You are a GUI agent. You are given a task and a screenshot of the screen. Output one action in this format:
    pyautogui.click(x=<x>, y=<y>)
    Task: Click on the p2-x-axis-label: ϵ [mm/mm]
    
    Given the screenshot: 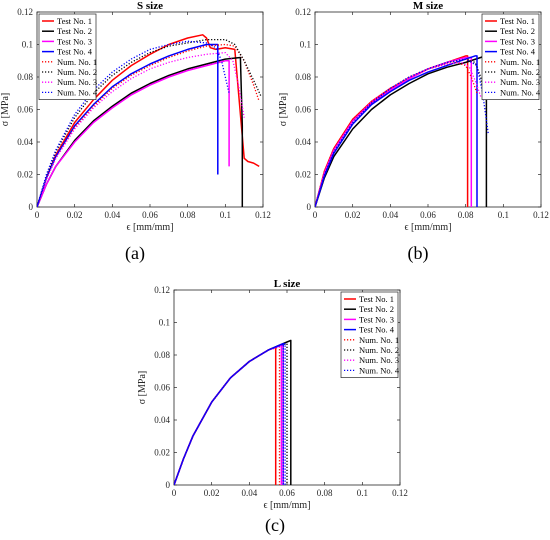 What is the action you would take?
    pyautogui.click(x=286, y=505)
    